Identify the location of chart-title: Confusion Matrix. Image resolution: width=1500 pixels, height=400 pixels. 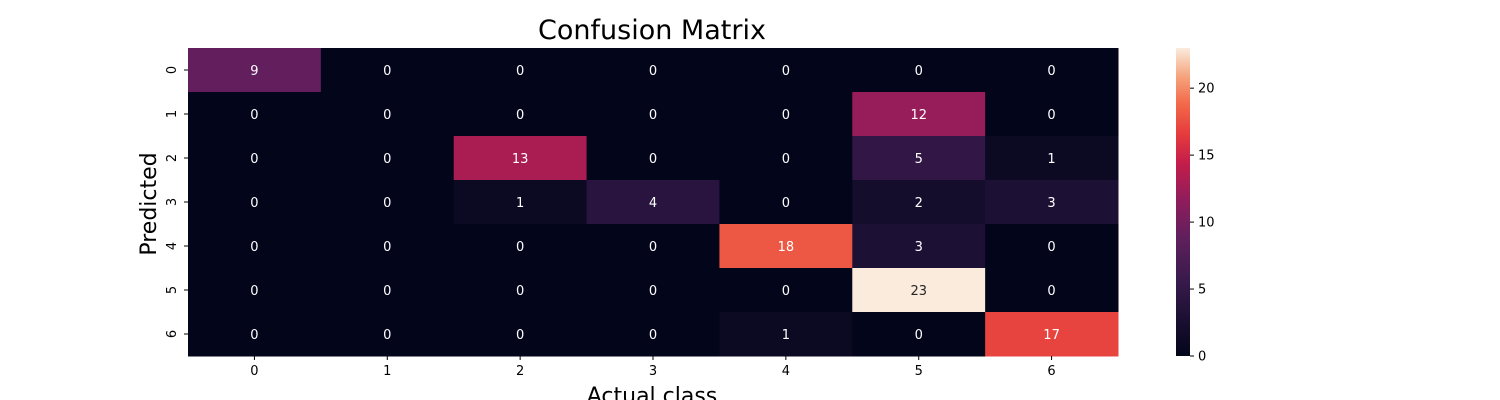
(652, 30).